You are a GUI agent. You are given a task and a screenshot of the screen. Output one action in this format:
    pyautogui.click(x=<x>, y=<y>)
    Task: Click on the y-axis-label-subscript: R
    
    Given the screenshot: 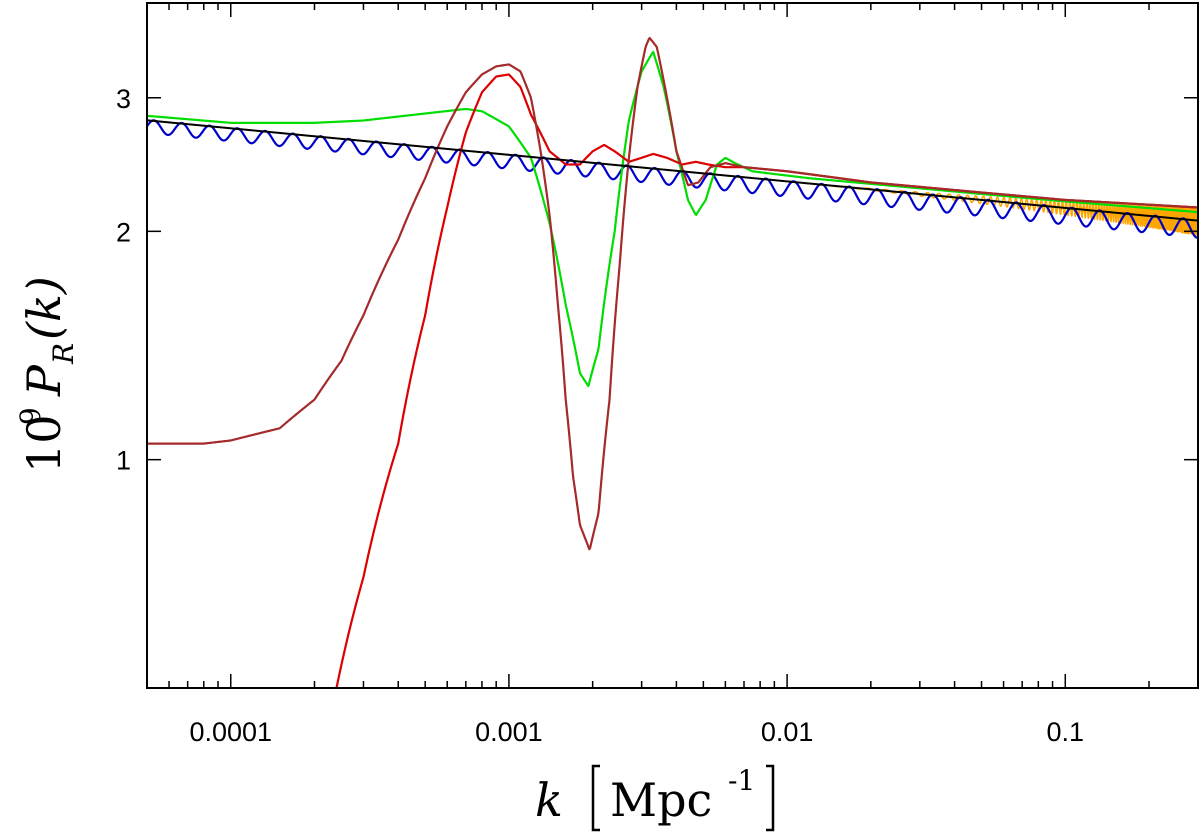 What is the action you would take?
    pyautogui.click(x=63, y=354)
    